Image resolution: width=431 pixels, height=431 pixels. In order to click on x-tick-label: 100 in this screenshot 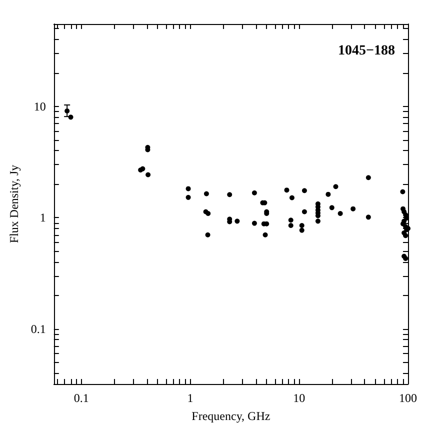, I will do `click(408, 398)`.